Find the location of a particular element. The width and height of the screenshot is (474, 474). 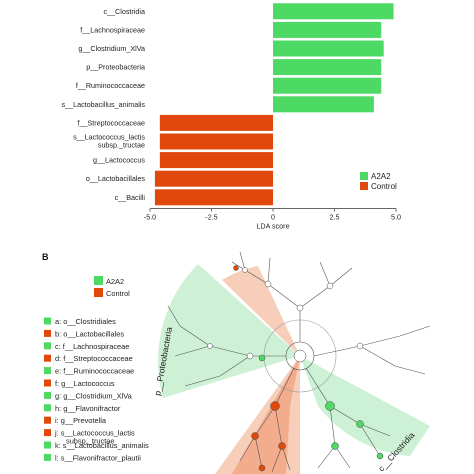

taxa-label: h: g__Flavonifractor is located at coordinates (88, 408).